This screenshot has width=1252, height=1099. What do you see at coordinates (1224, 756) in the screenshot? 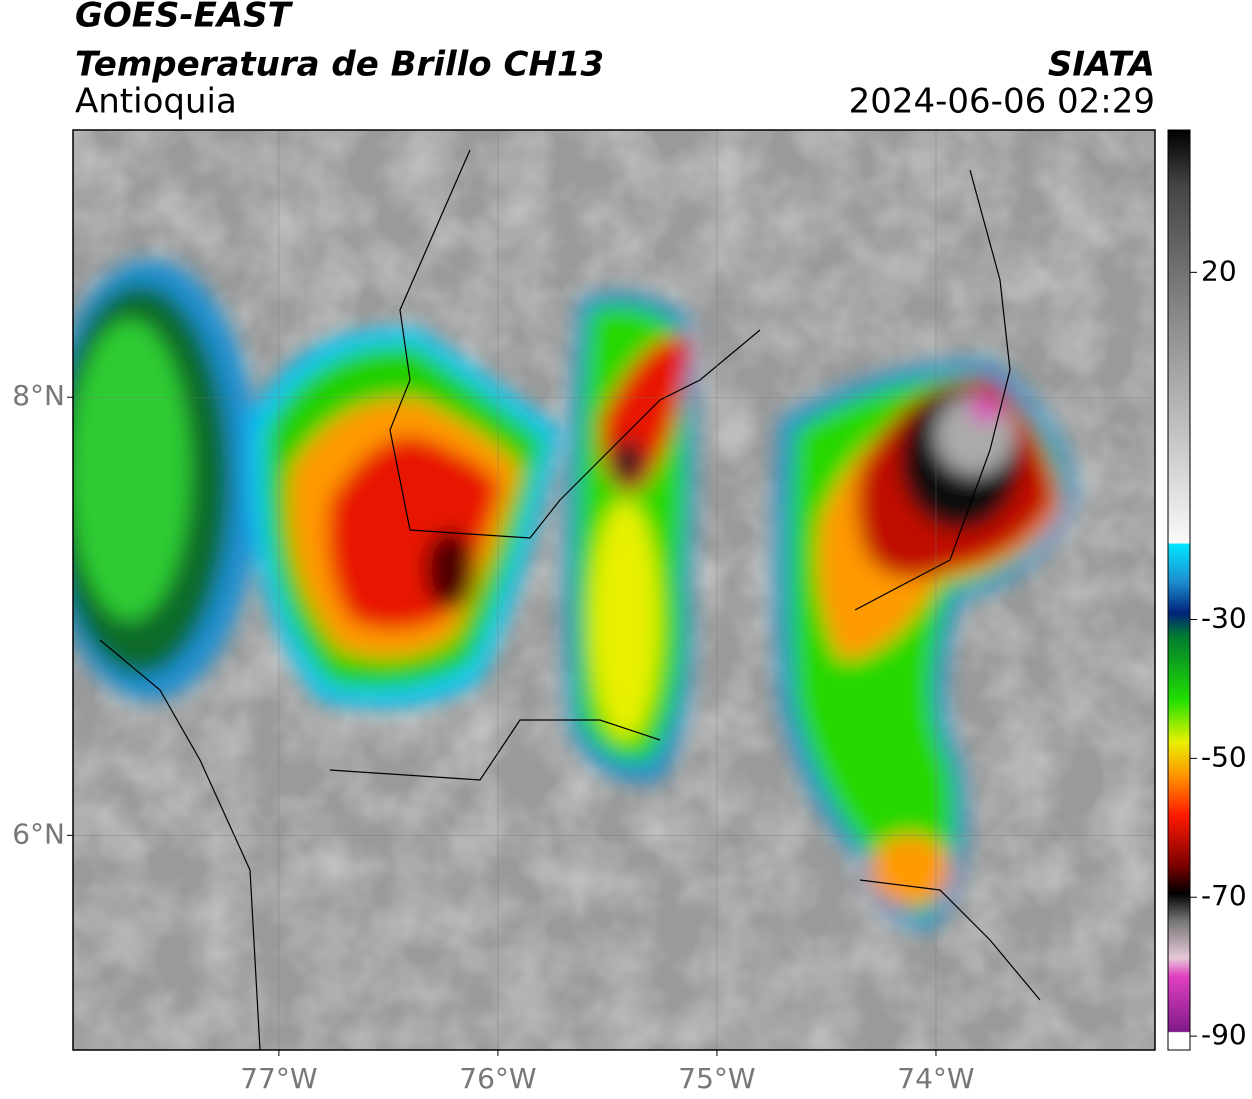
I see `colorbar-tick-label: -50` at bounding box center [1224, 756].